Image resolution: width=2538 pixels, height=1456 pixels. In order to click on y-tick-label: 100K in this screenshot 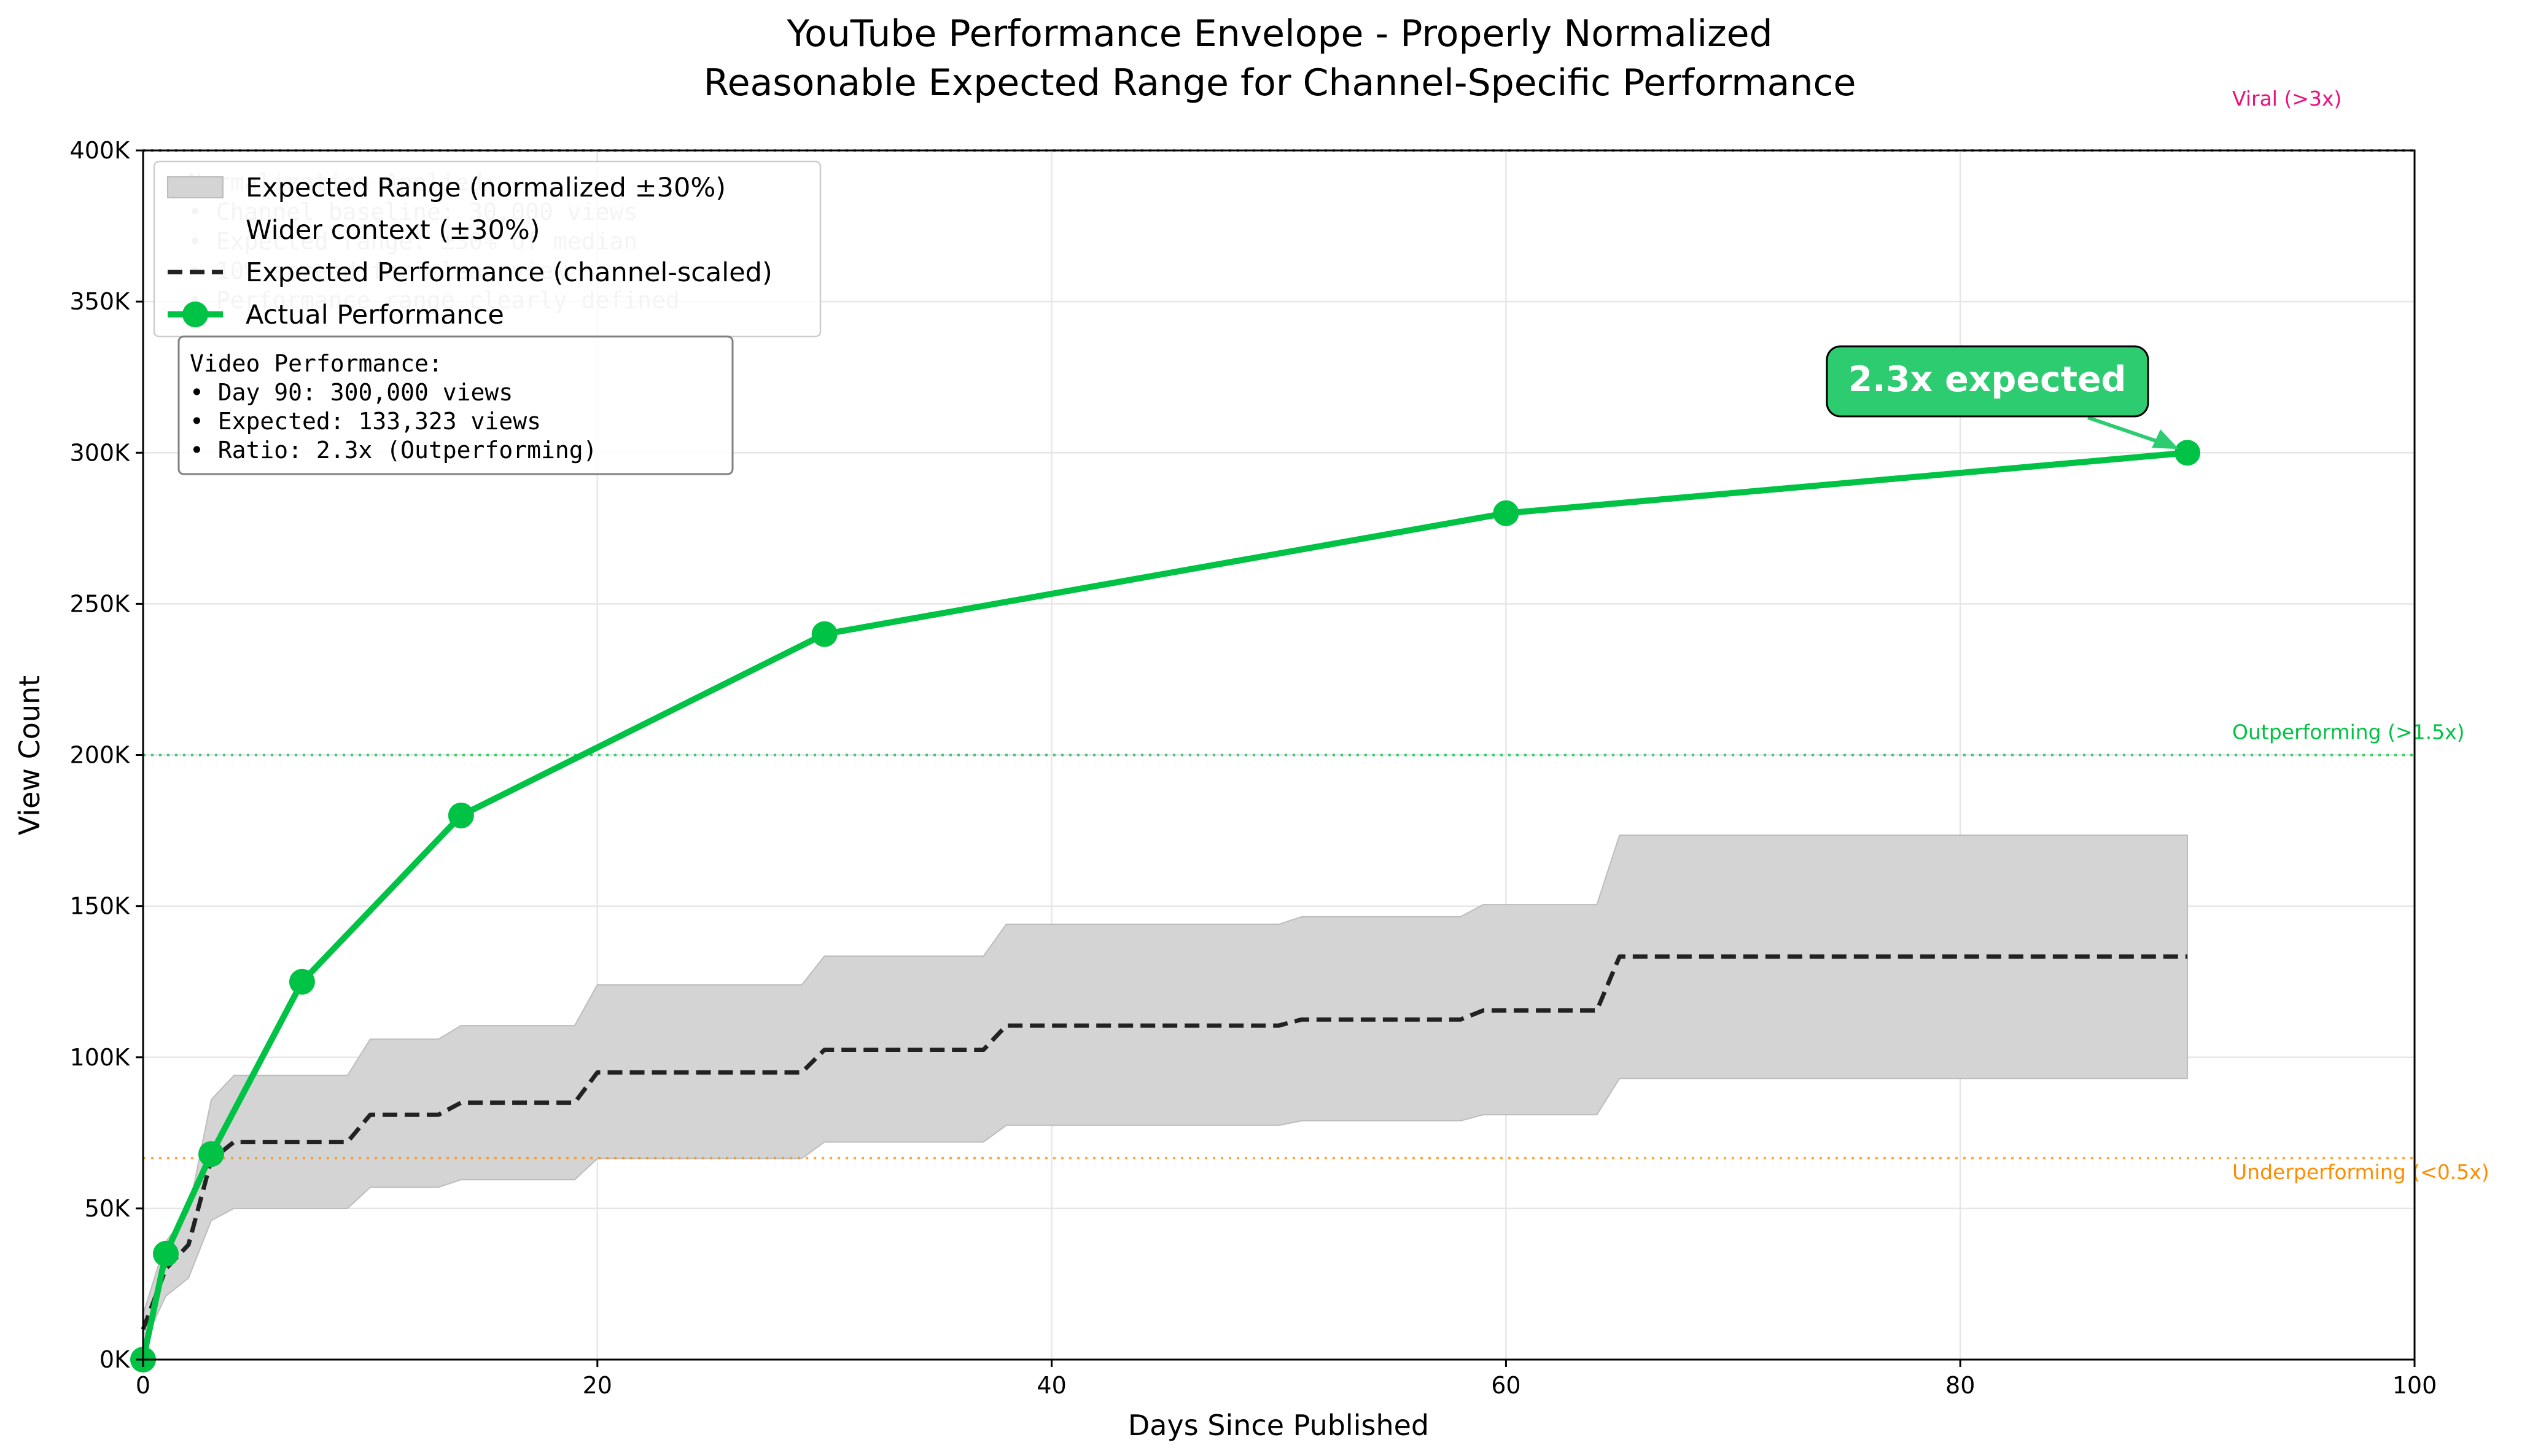, I will do `click(100, 1057)`.